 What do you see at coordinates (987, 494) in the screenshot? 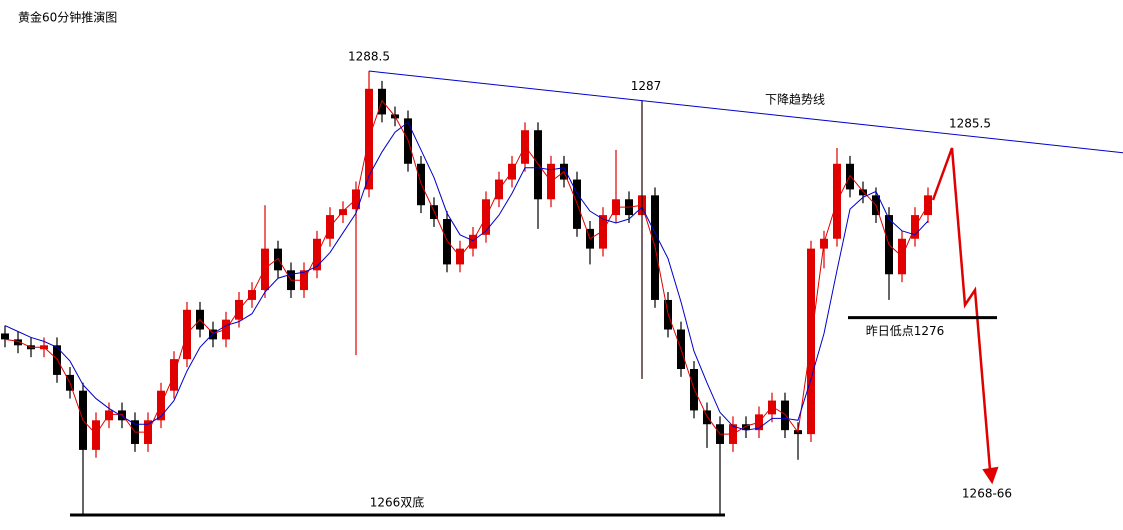
I see `target-label: 1268-66` at bounding box center [987, 494].